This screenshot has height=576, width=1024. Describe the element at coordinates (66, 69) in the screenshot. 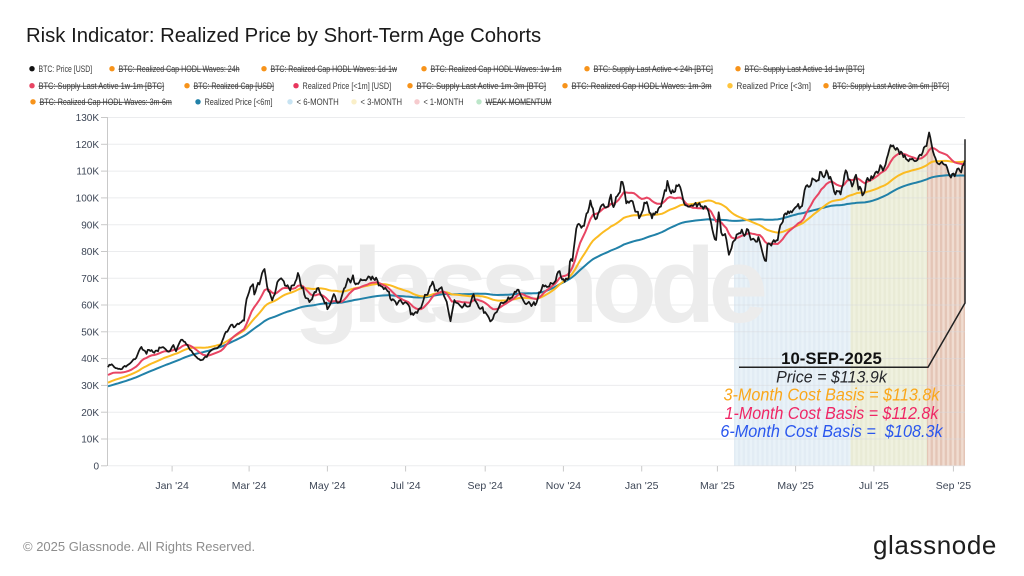

I see `svg-text: BTC: Price [USD]` at that location.